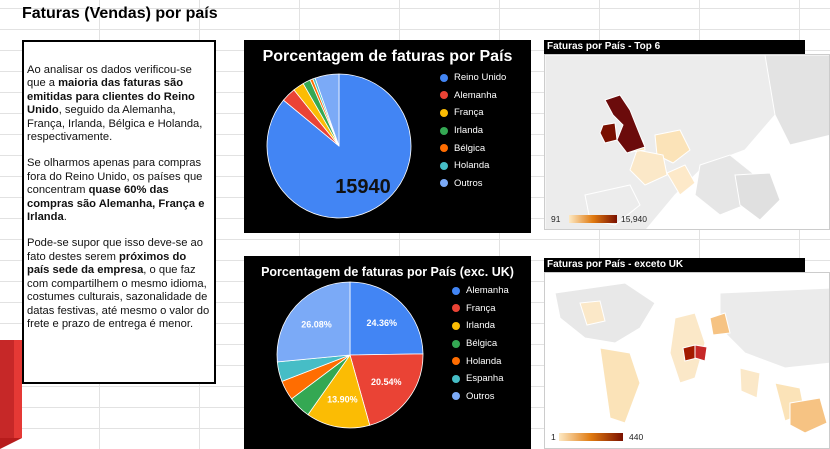 The width and height of the screenshot is (830, 449). I want to click on legend-item: Espanha, so click(480, 379).